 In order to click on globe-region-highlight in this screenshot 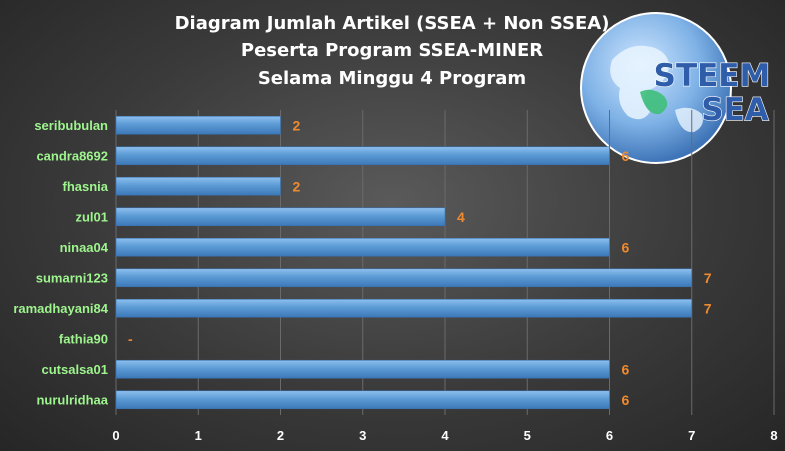, I will do `click(654, 102)`.